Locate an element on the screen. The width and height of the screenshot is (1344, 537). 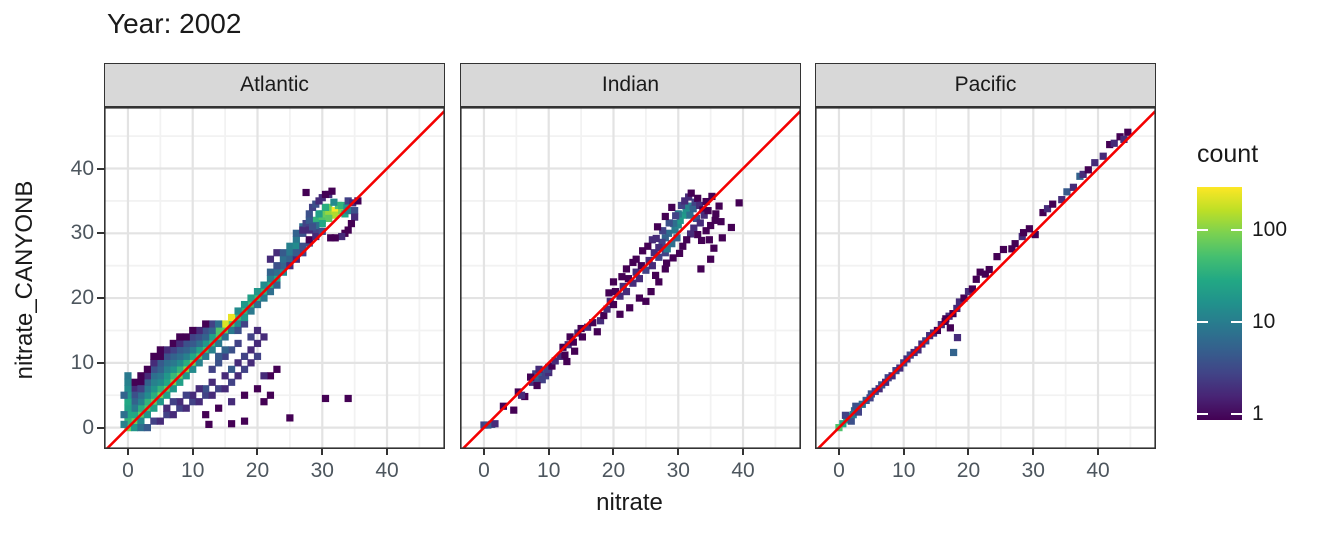
y-tick-label: 0 is located at coordinates (88, 427).